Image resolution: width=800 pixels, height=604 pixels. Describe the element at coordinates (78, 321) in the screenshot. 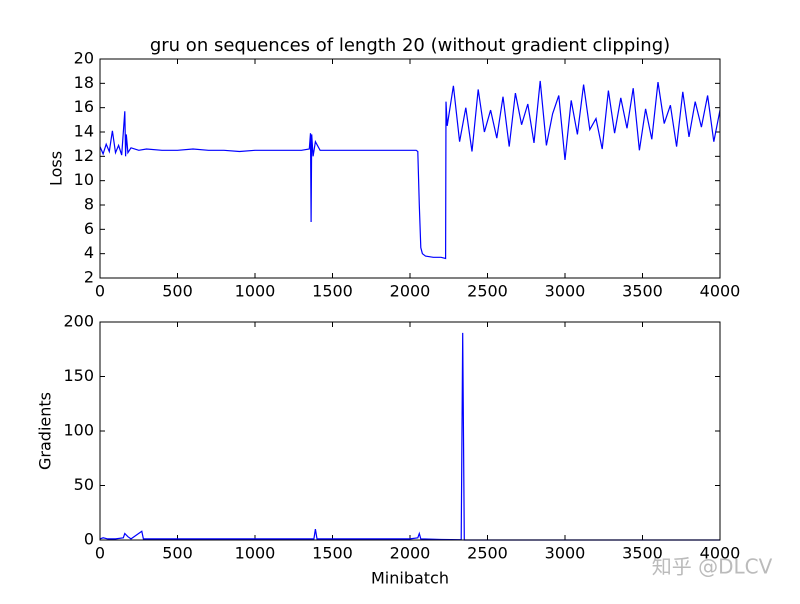

I see `y-tick-label: 200` at that location.